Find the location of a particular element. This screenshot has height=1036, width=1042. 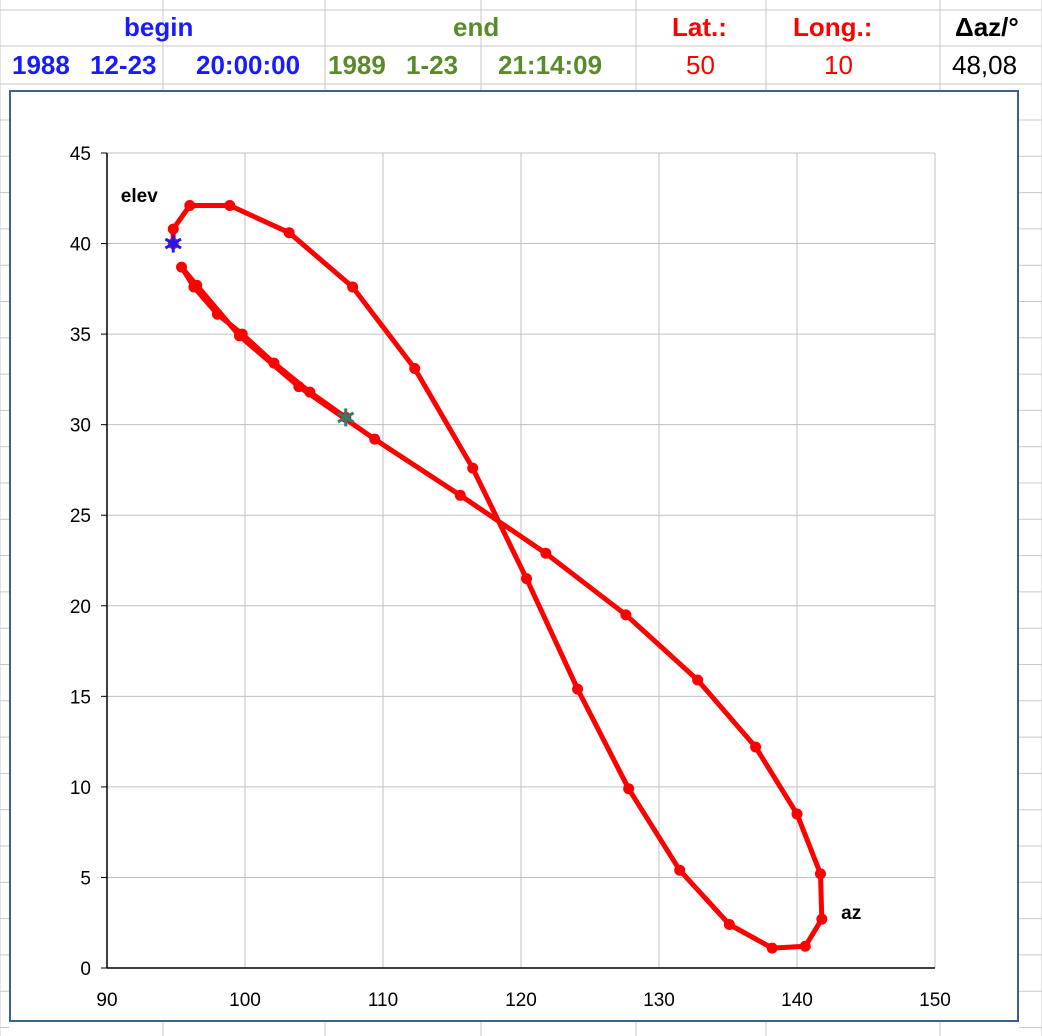

y-tick-label: 20 is located at coordinates (80, 607).